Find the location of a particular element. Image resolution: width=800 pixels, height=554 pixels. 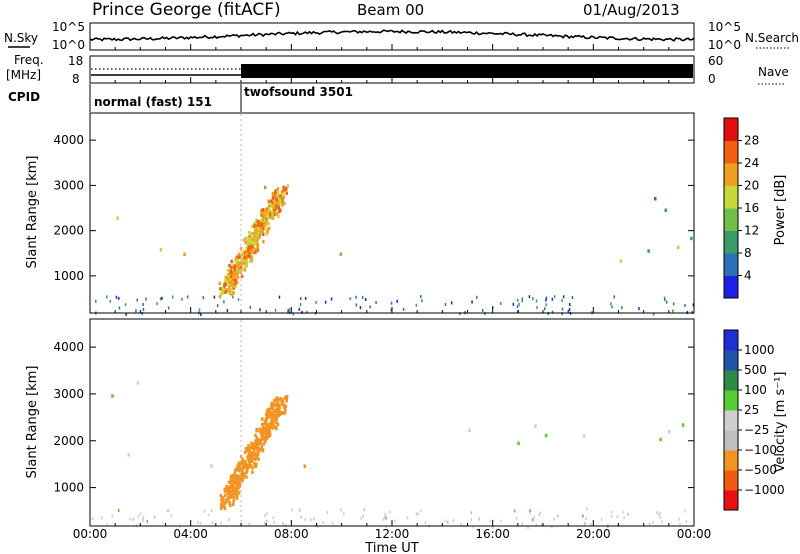

beam-title: Beam 00 is located at coordinates (390, 10).